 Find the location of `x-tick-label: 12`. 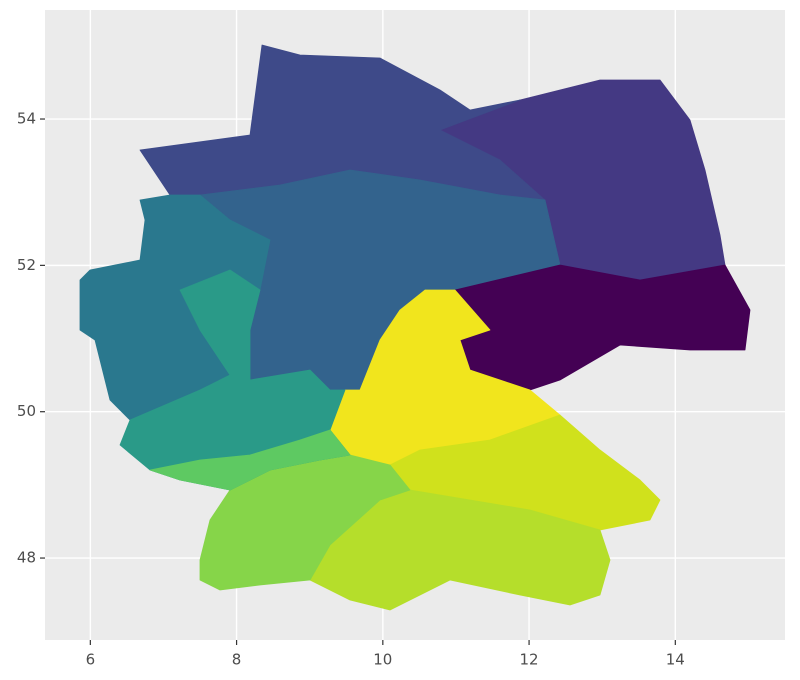

x-tick-label: 12 is located at coordinates (529, 660).